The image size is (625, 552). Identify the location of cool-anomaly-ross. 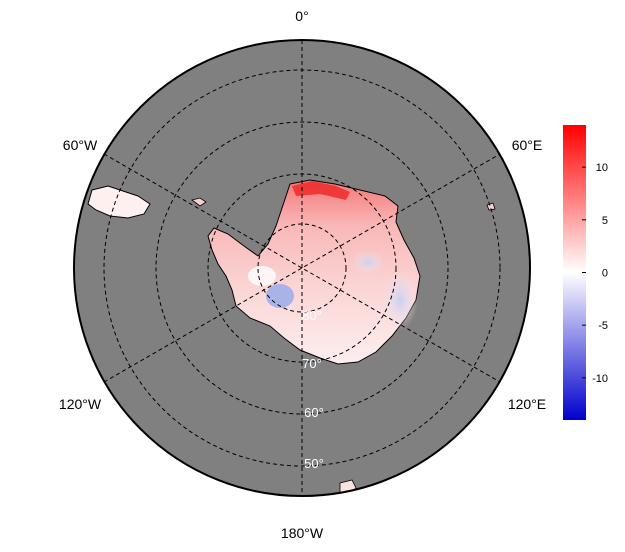
(280, 296).